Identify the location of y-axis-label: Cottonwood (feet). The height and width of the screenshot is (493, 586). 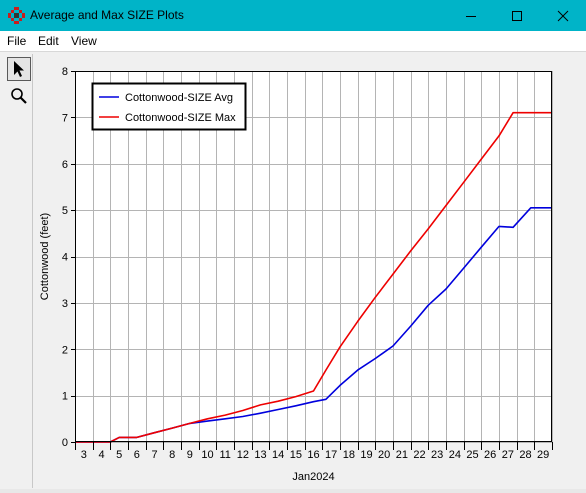
(45, 256).